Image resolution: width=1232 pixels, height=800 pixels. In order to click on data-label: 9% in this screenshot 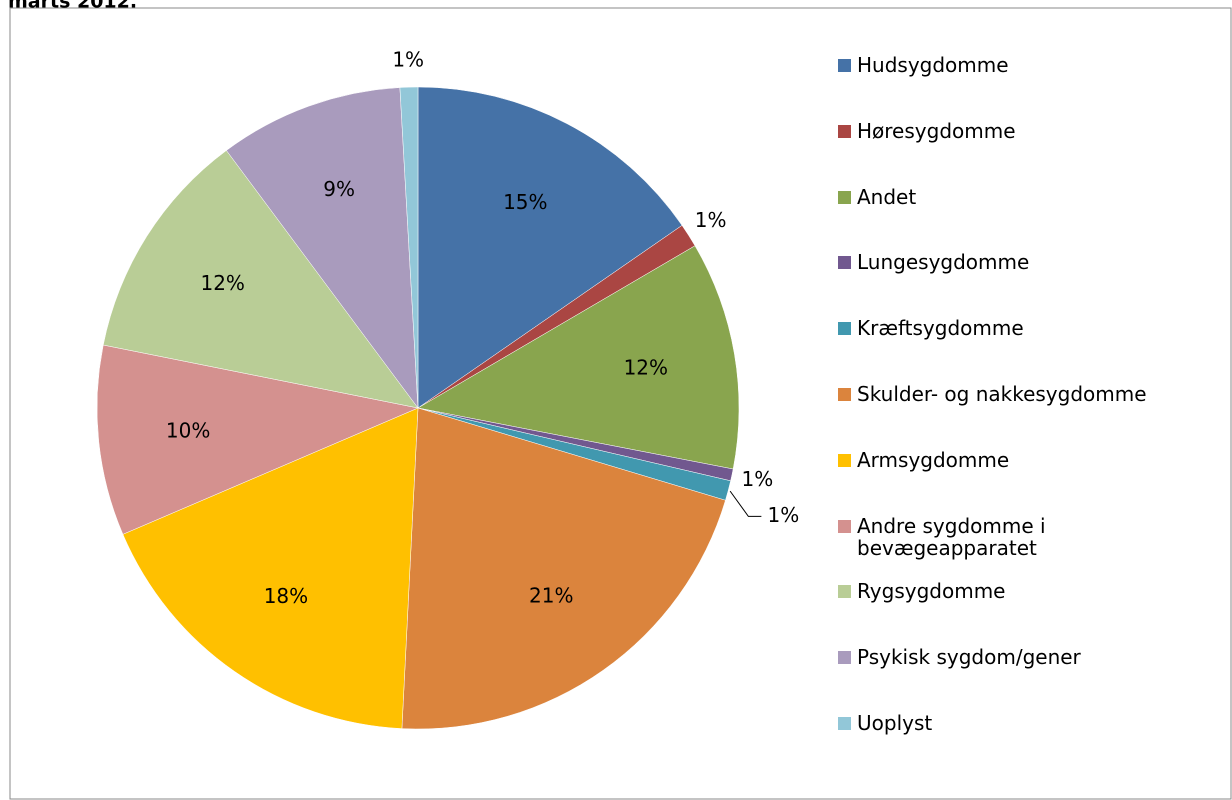, I will do `click(339, 189)`.